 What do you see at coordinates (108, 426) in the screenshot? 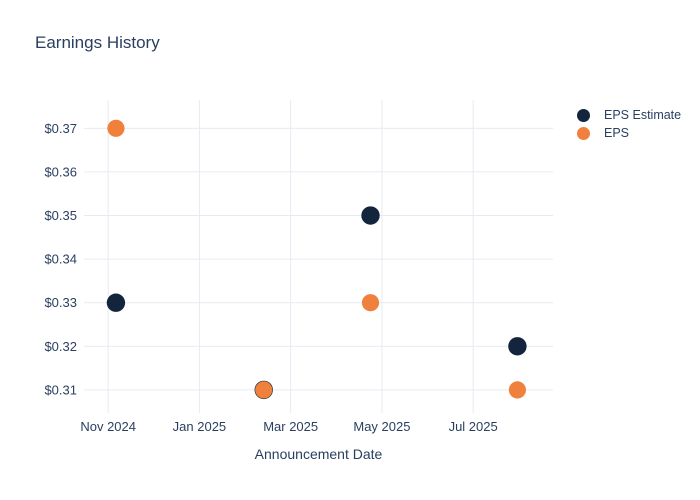
I see `x-tick-label: Nov 2024` at bounding box center [108, 426].